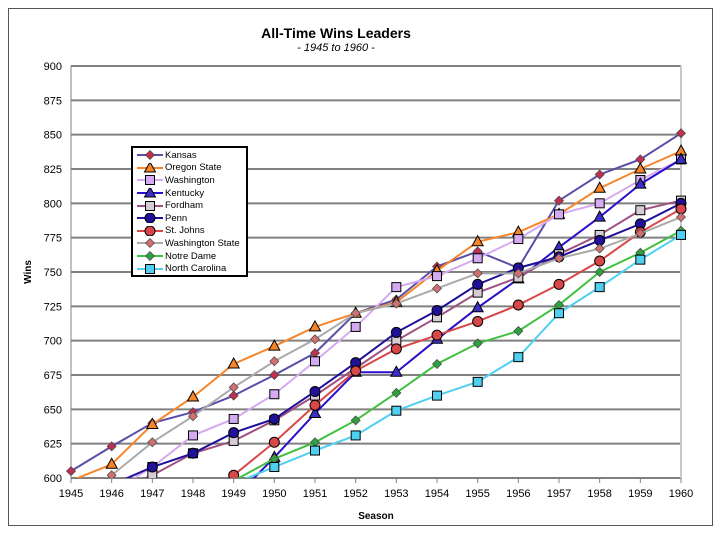  I want to click on legend-item-kentucky: Kentucky, so click(191, 193).